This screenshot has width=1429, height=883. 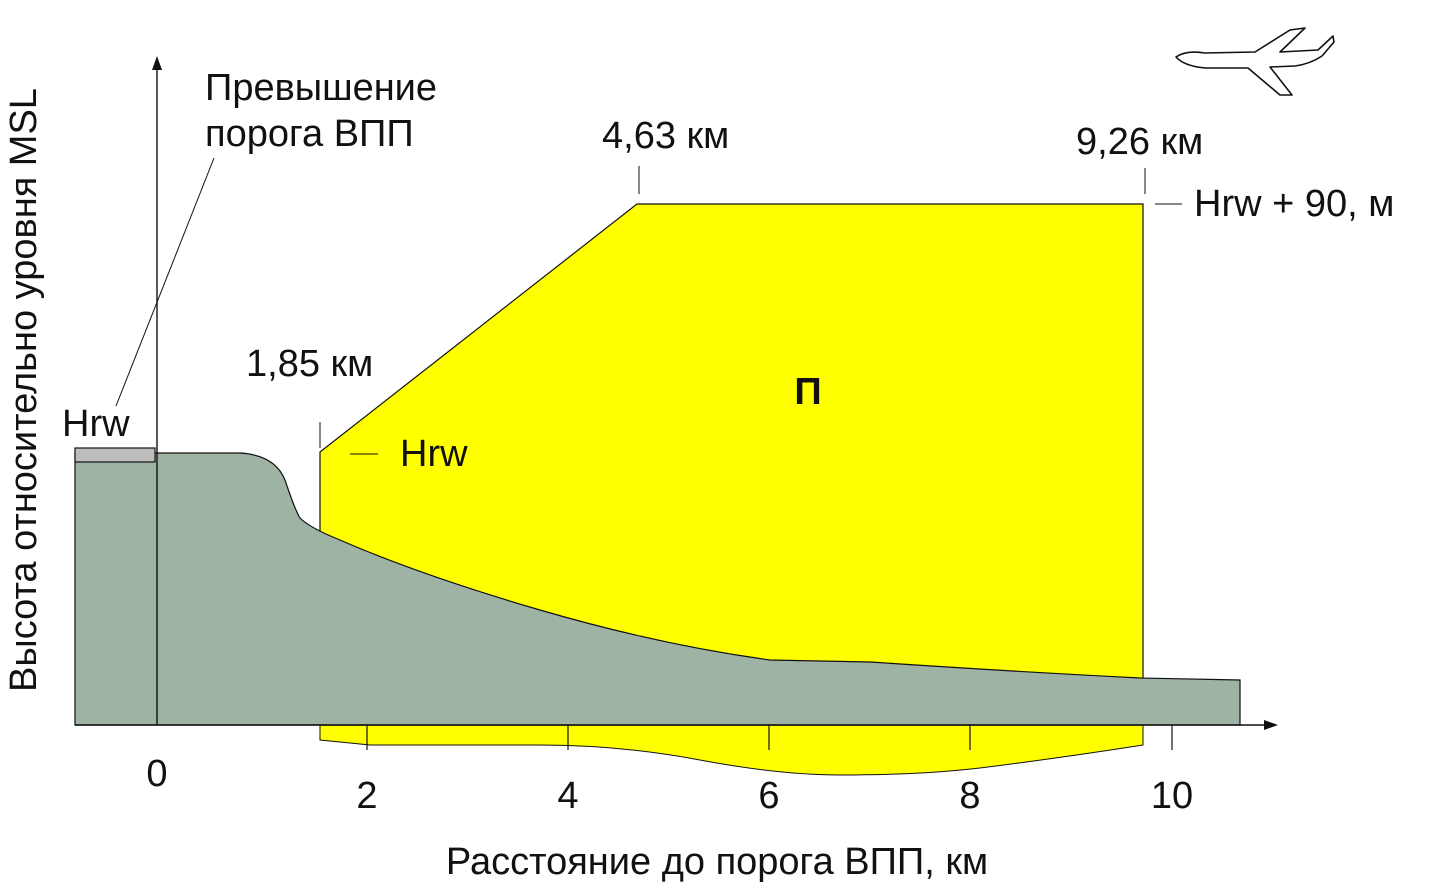 I want to click on hrw-left-label: Hrw, so click(x=96, y=424).